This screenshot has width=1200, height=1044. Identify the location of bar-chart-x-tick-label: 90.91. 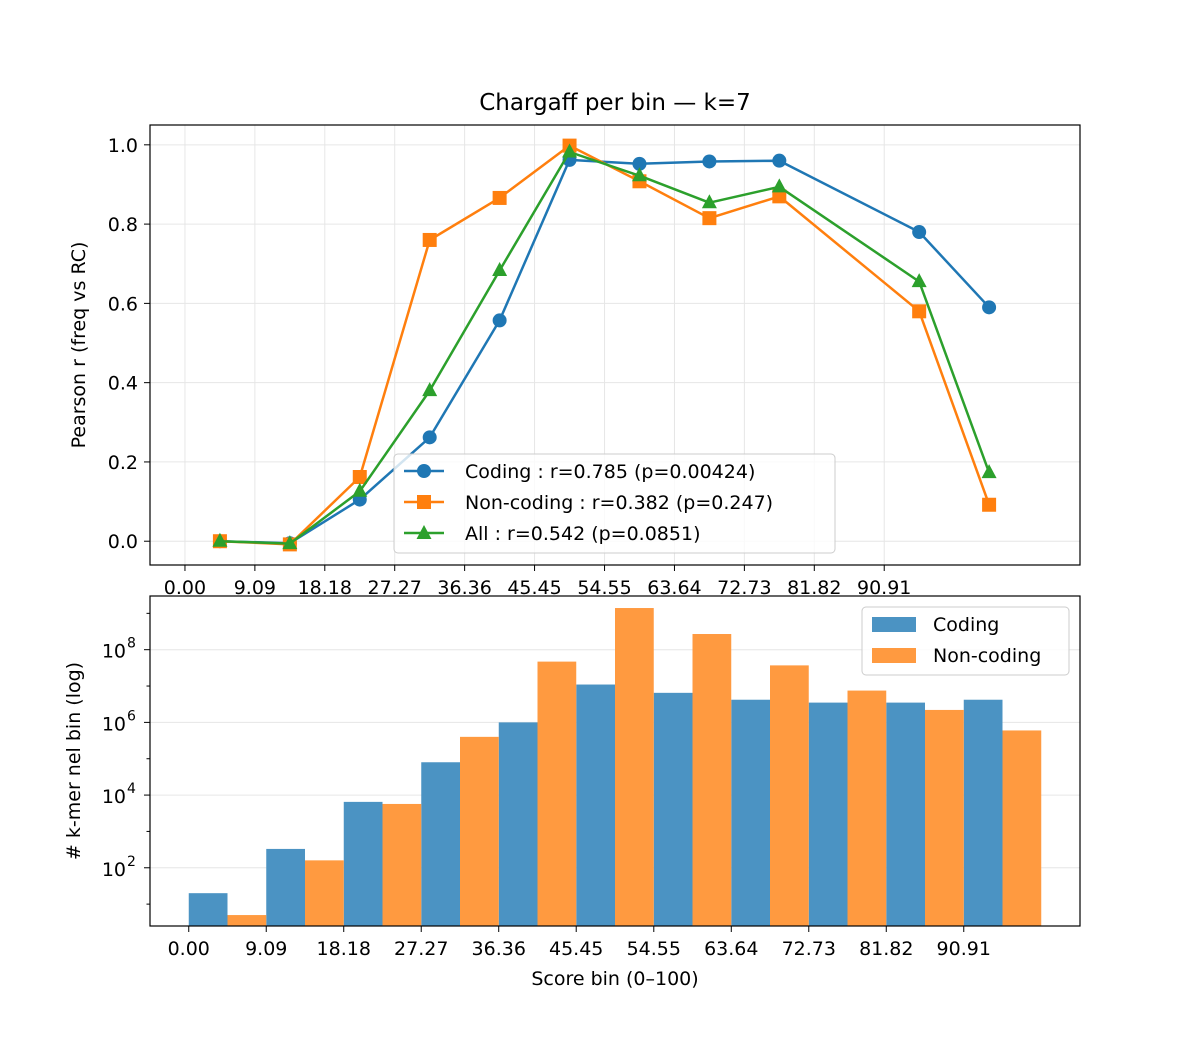
(964, 949).